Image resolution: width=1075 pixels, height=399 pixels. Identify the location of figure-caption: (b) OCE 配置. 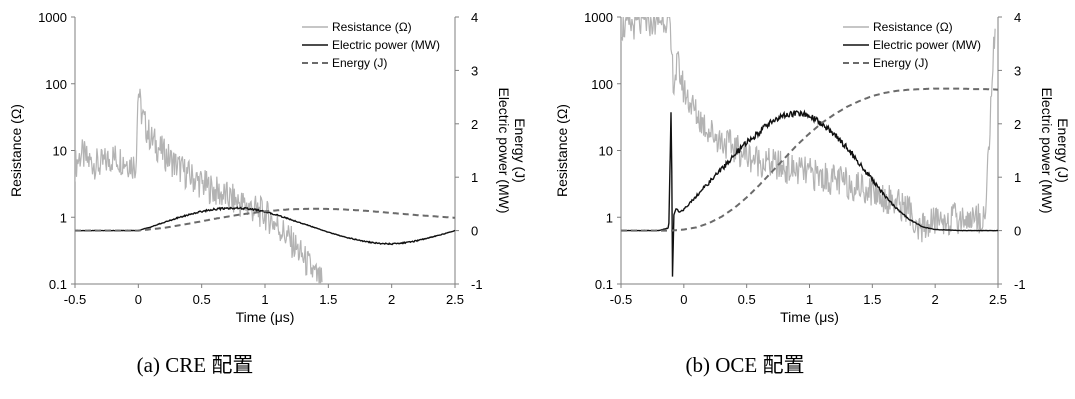
(745, 365).